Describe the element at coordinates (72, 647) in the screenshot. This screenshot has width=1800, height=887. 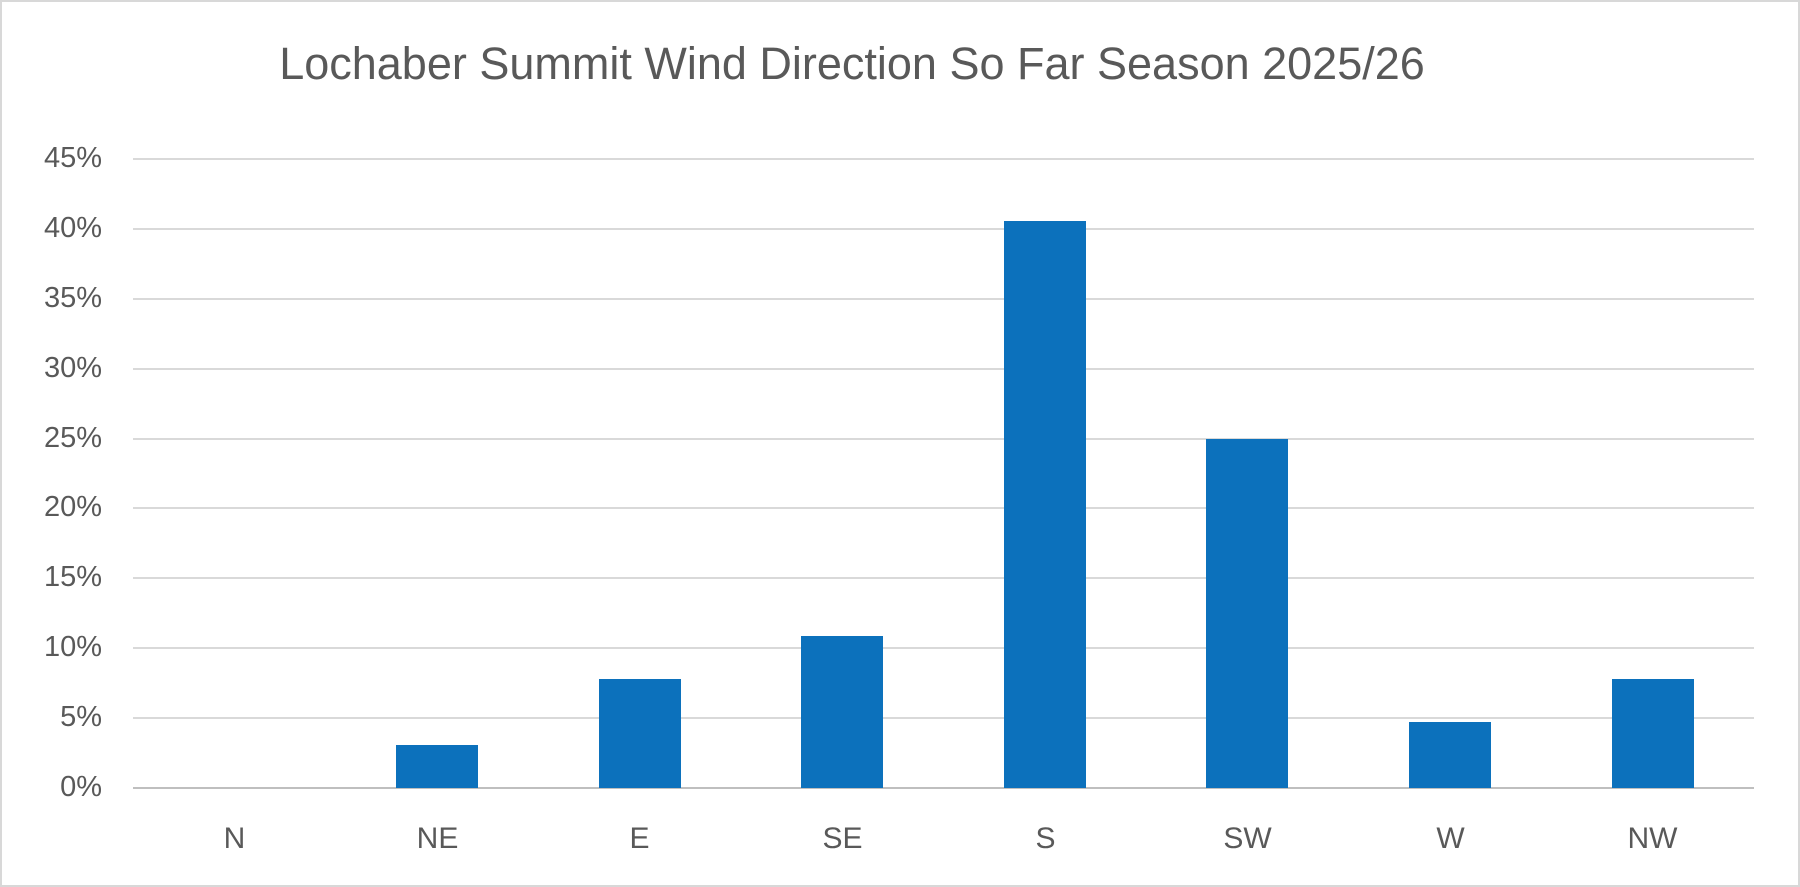
I see `y-tick-label: 10%` at that location.